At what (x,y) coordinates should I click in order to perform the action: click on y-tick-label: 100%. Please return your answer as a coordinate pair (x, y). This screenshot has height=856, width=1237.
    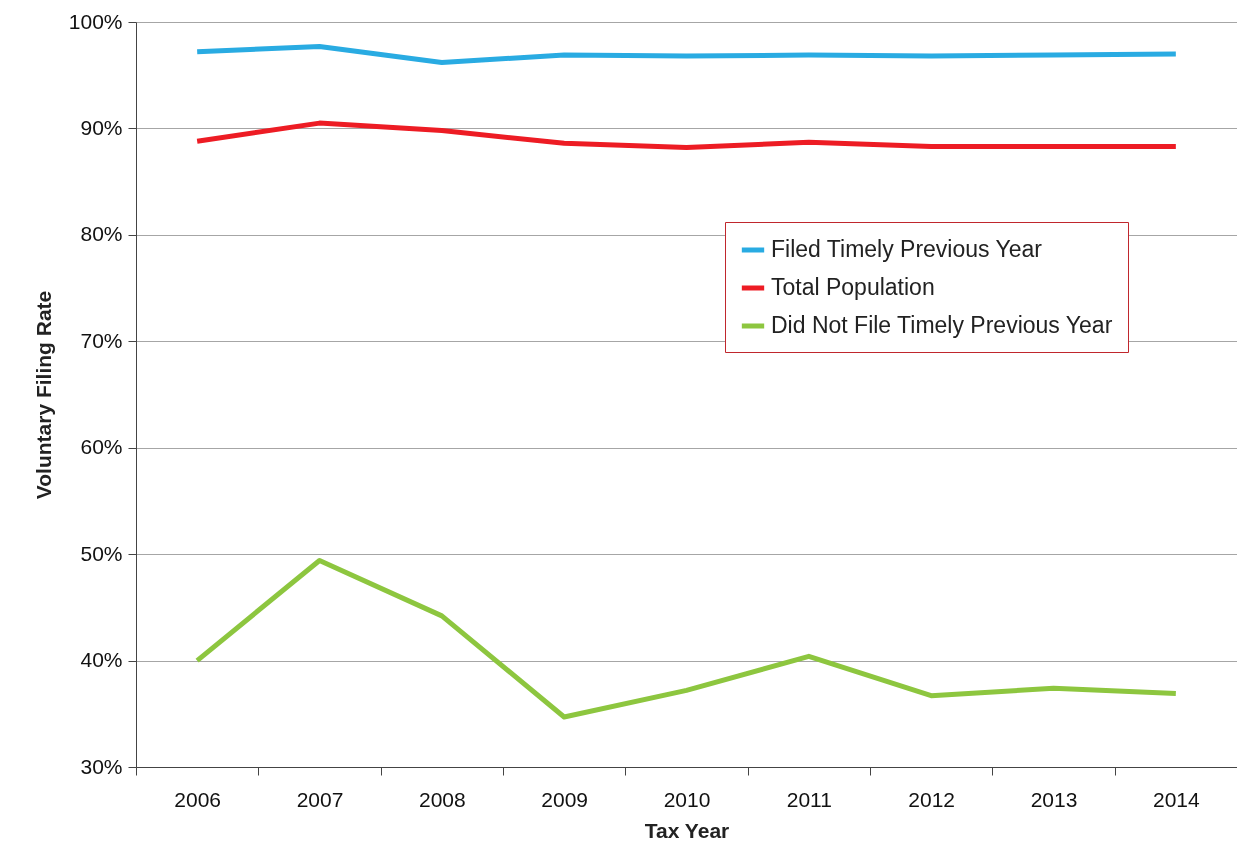
    Looking at the image, I should click on (95, 21).